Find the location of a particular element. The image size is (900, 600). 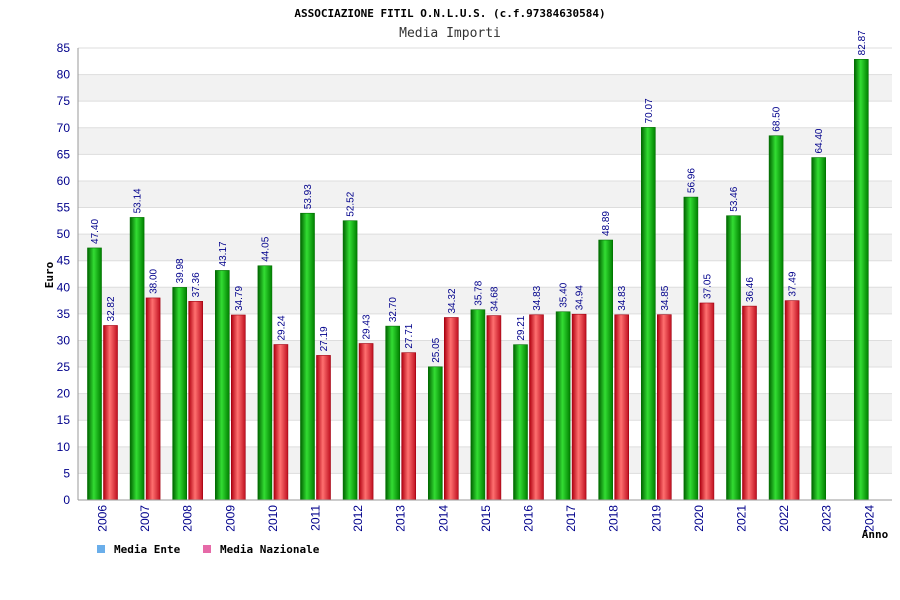

data-label: 82.87 is located at coordinates (862, 42).